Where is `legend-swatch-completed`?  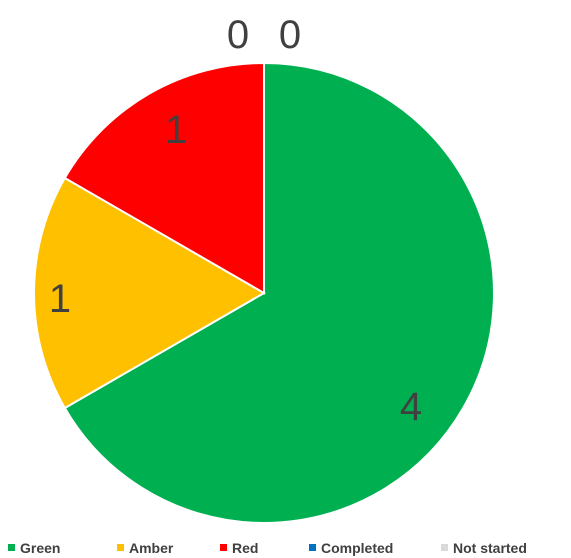 legend-swatch-completed is located at coordinates (312, 547).